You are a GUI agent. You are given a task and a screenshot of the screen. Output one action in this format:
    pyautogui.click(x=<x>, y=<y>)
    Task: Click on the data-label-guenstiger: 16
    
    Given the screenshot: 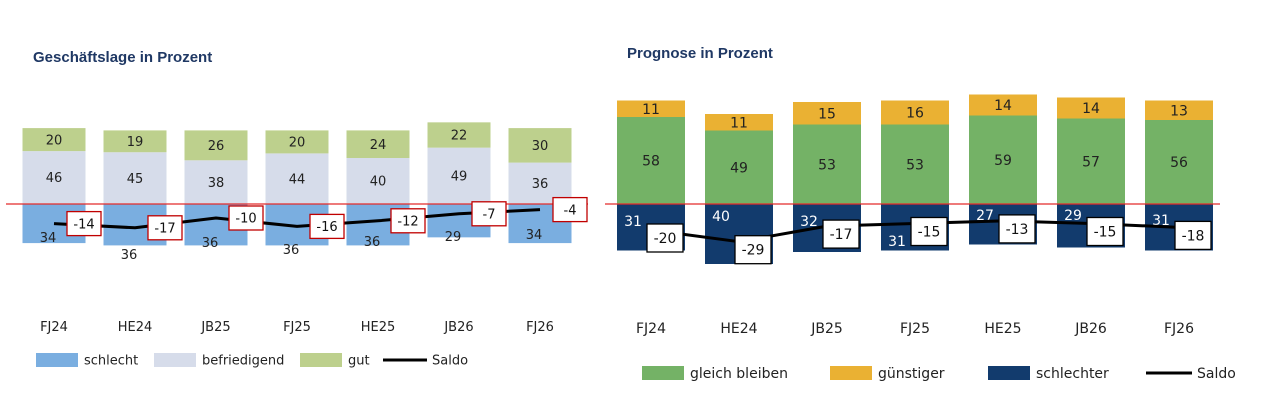 What is the action you would take?
    pyautogui.click(x=915, y=114)
    